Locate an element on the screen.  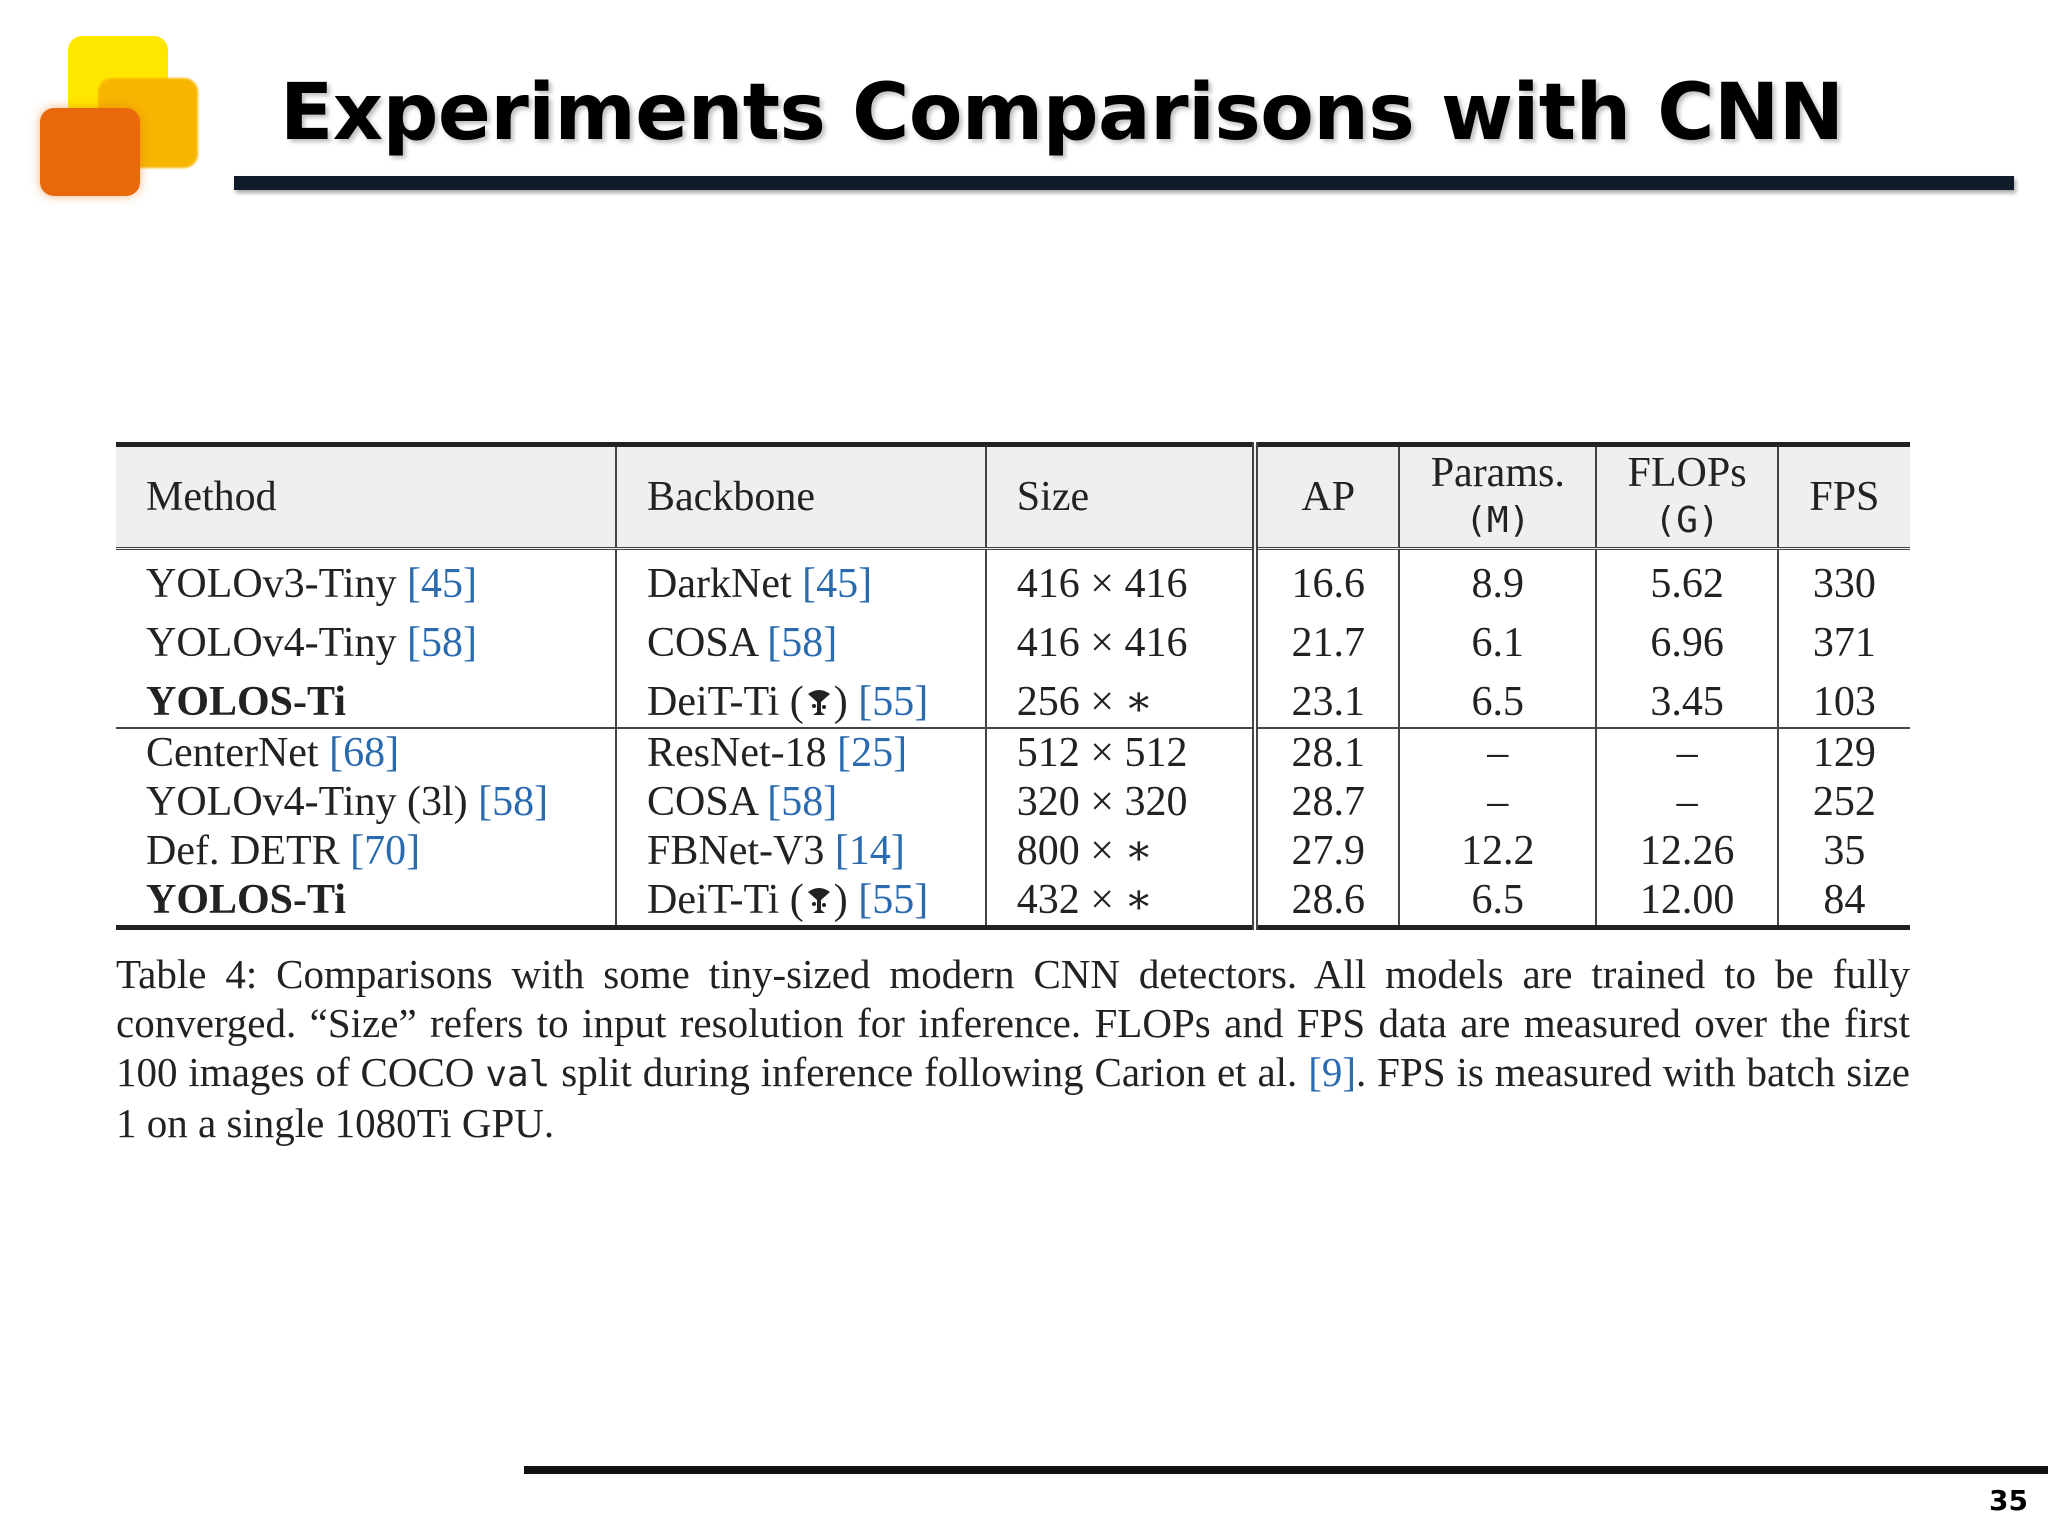
flops-cell: 5.62 is located at coordinates (1687, 578).